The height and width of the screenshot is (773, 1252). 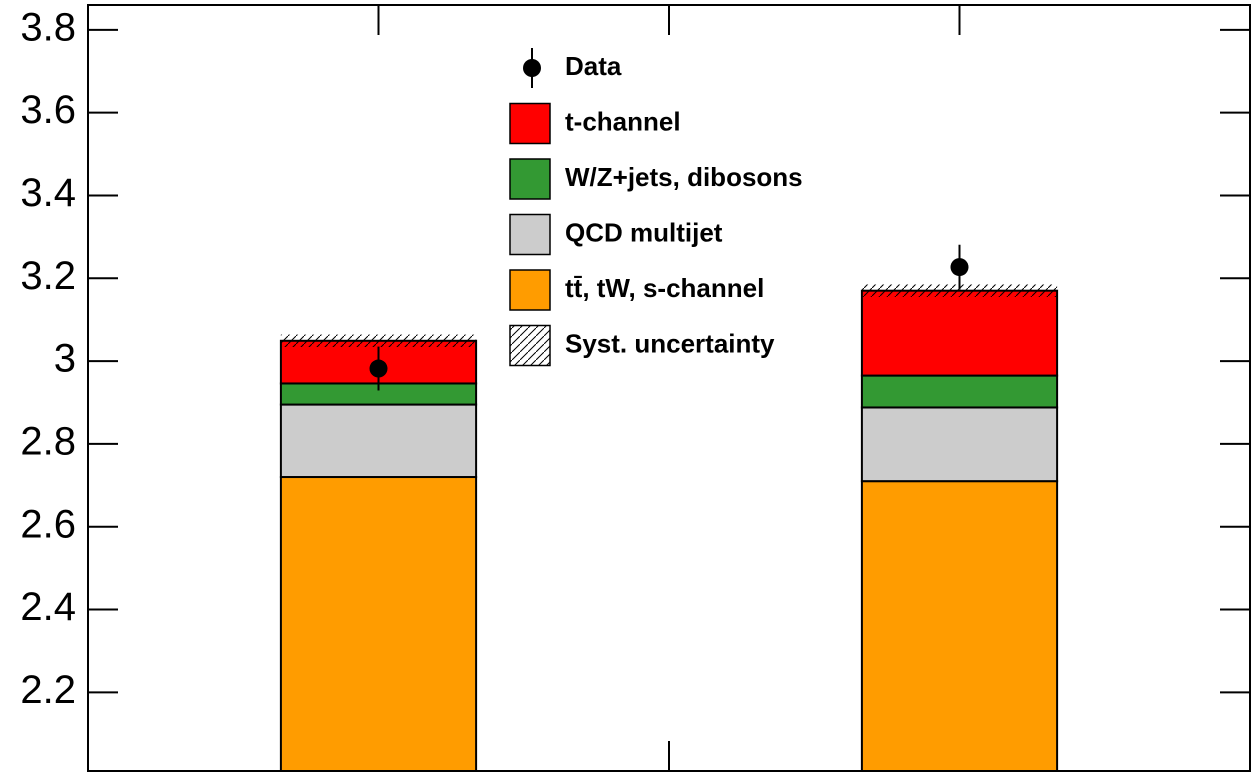 I want to click on y-tick-label: 3.6, so click(x=48, y=110).